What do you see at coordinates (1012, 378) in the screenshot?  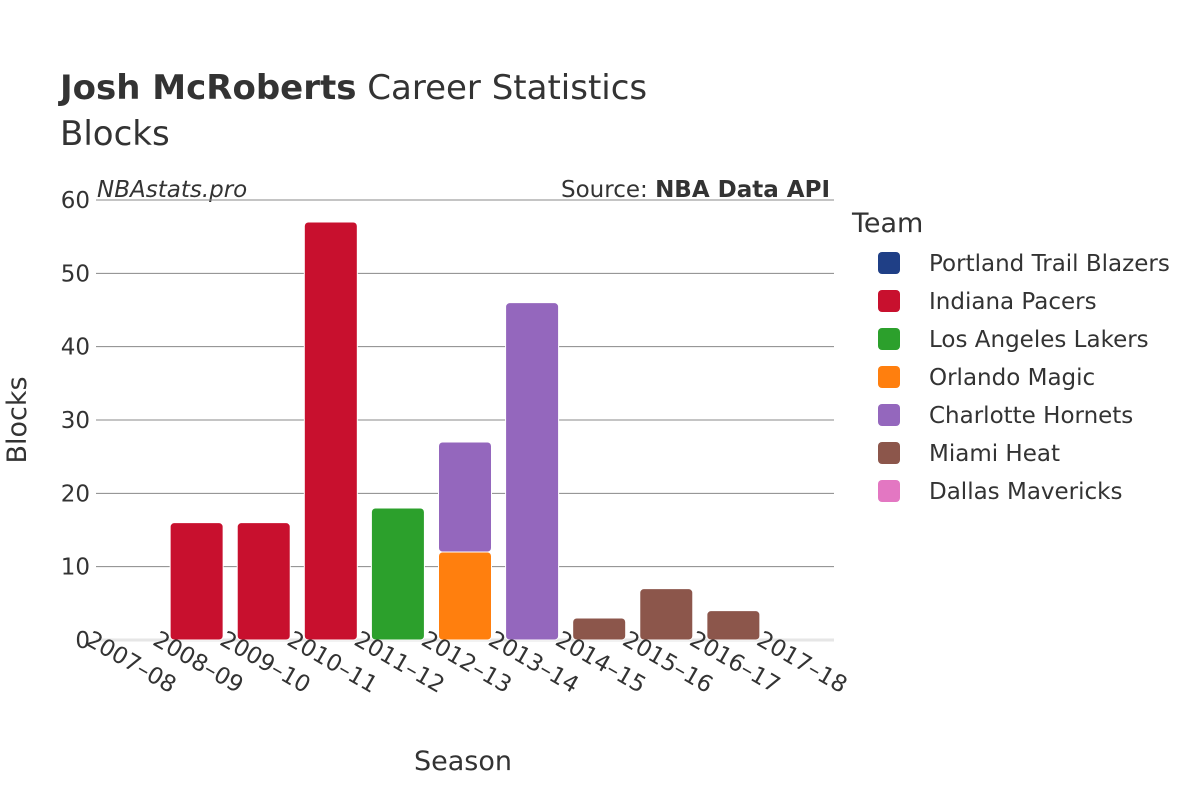 I see `legend-label: Orlando Magic` at bounding box center [1012, 378].